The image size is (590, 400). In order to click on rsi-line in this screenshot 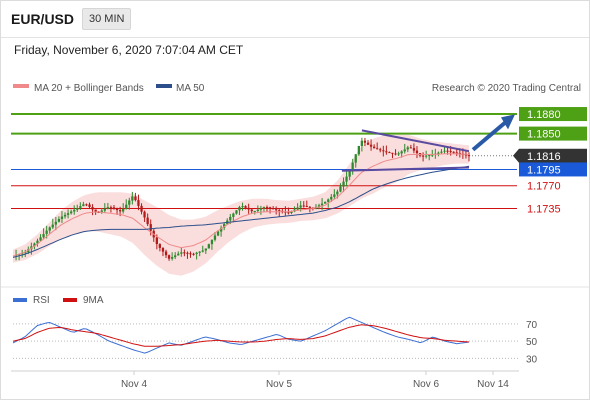, I will do `click(241, 335)`.